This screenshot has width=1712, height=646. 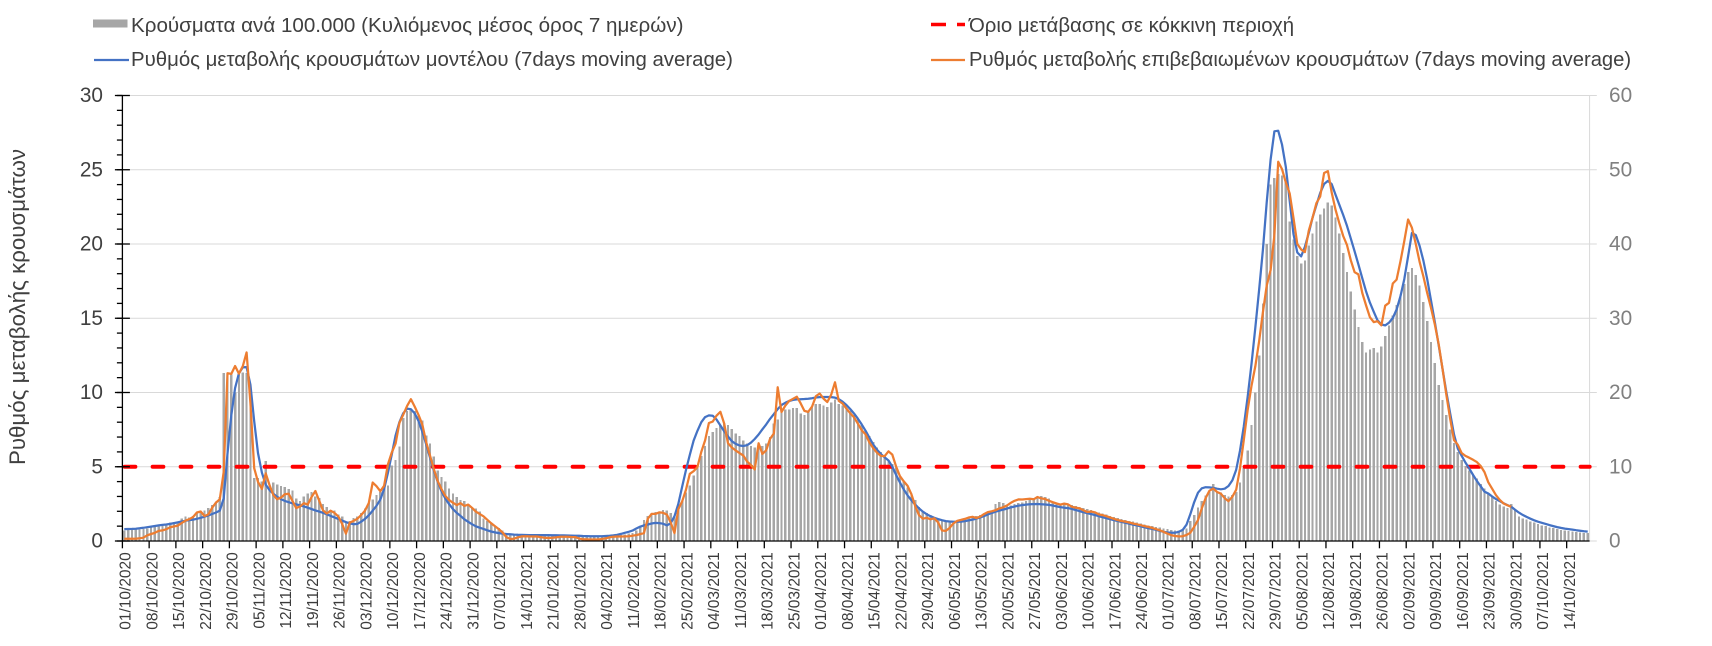 I want to click on svg-text: 10/06/2021, so click(x=1089, y=591).